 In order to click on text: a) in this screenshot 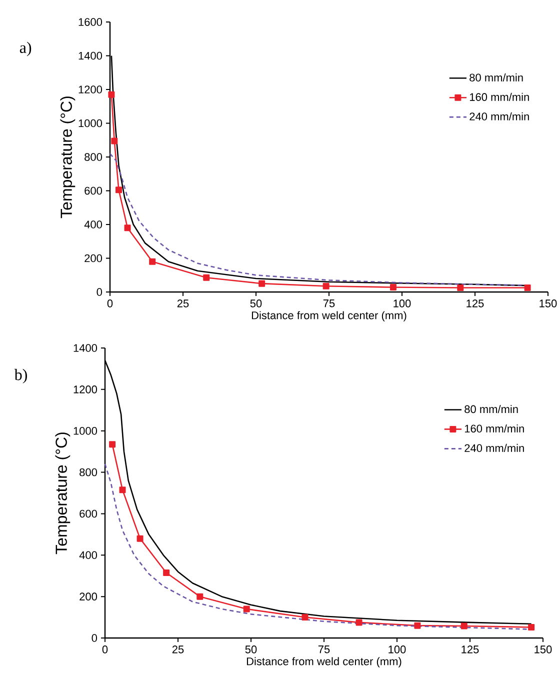, I will do `click(26, 49)`.